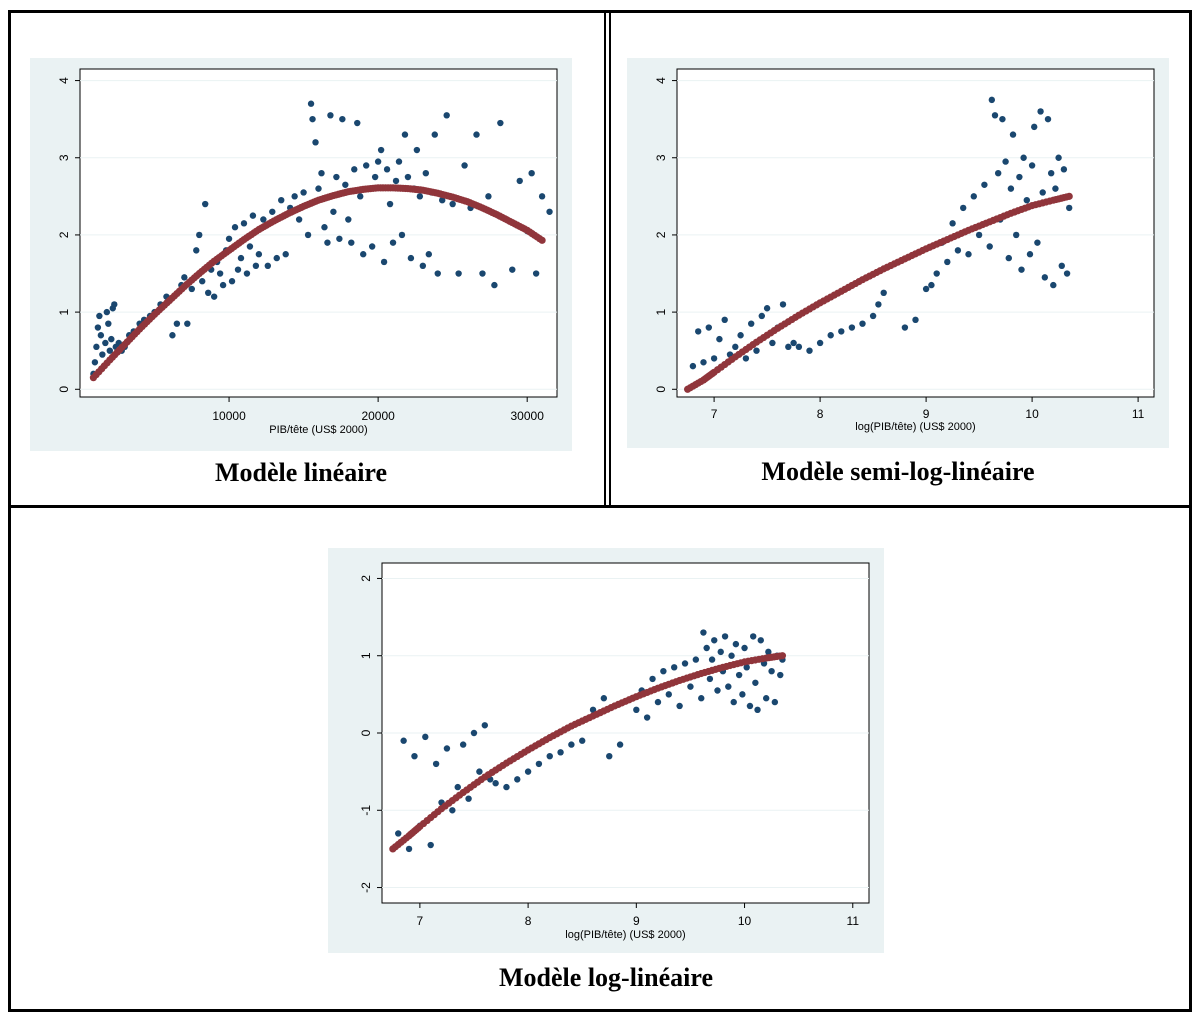 The image size is (1192, 1012). Describe the element at coordinates (64, 157) in the screenshot. I see `y-tick-label: 3` at that location.